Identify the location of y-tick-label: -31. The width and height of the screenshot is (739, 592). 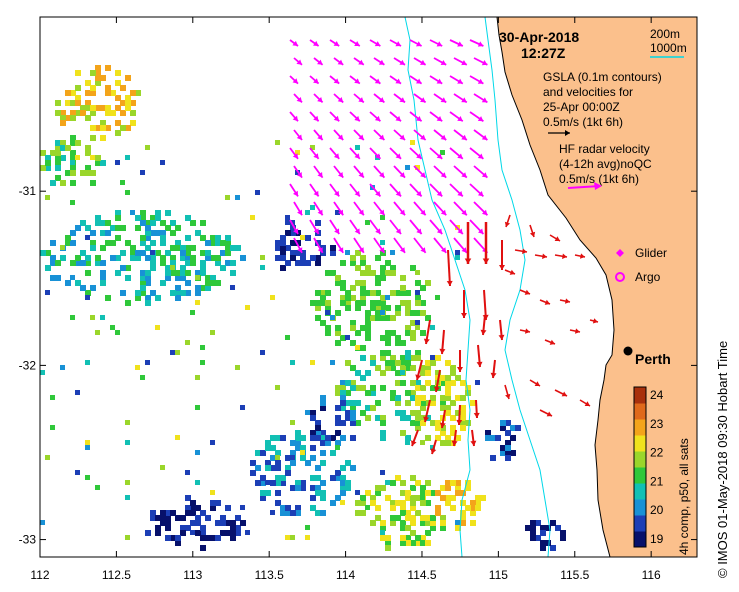
(28, 191).